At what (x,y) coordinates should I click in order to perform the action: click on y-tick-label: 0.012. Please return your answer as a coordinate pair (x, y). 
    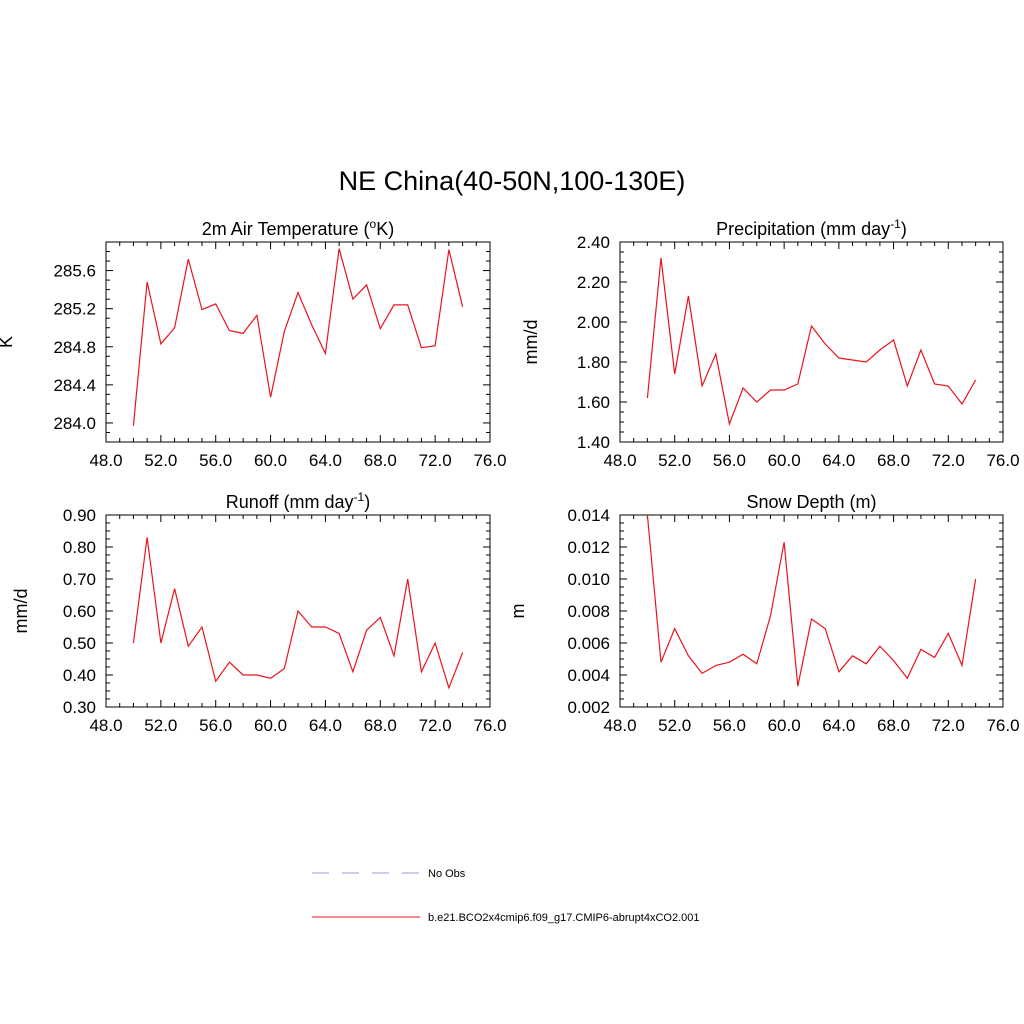
    Looking at the image, I should click on (588, 547).